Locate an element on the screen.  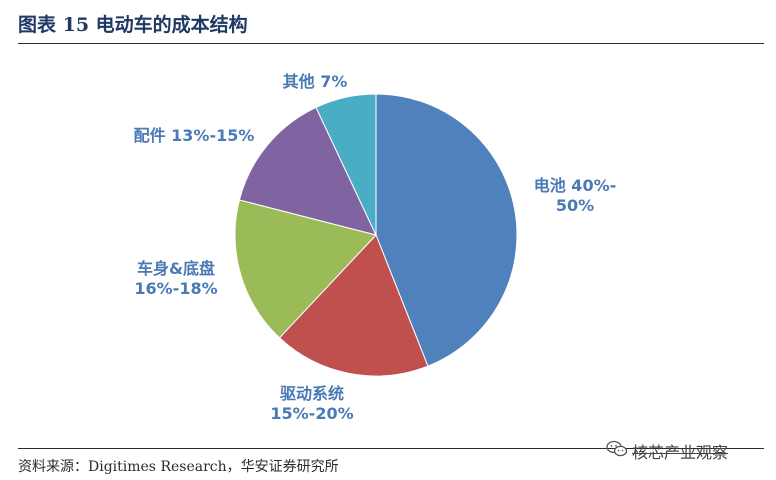
title-divider is located at coordinates (391, 43).